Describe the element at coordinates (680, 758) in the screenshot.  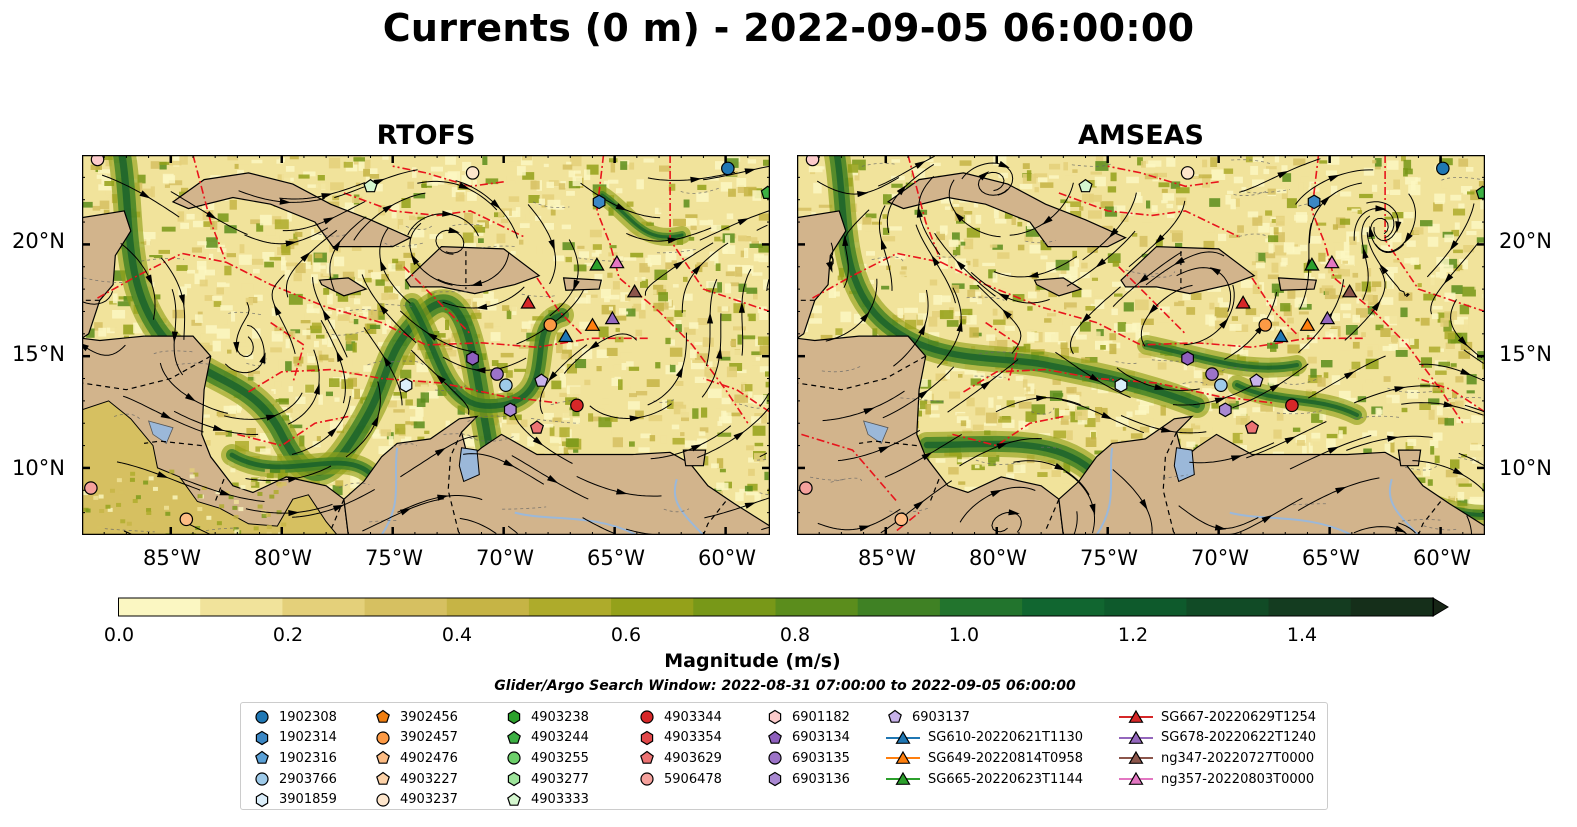
I see `legend-column: 4903344 4903354 4903629 5906478` at that location.